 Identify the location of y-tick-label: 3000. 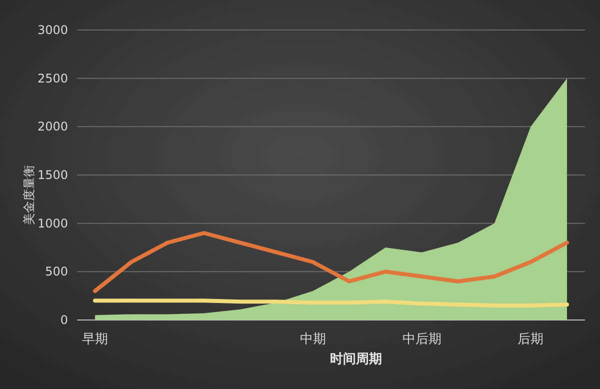
(52, 30).